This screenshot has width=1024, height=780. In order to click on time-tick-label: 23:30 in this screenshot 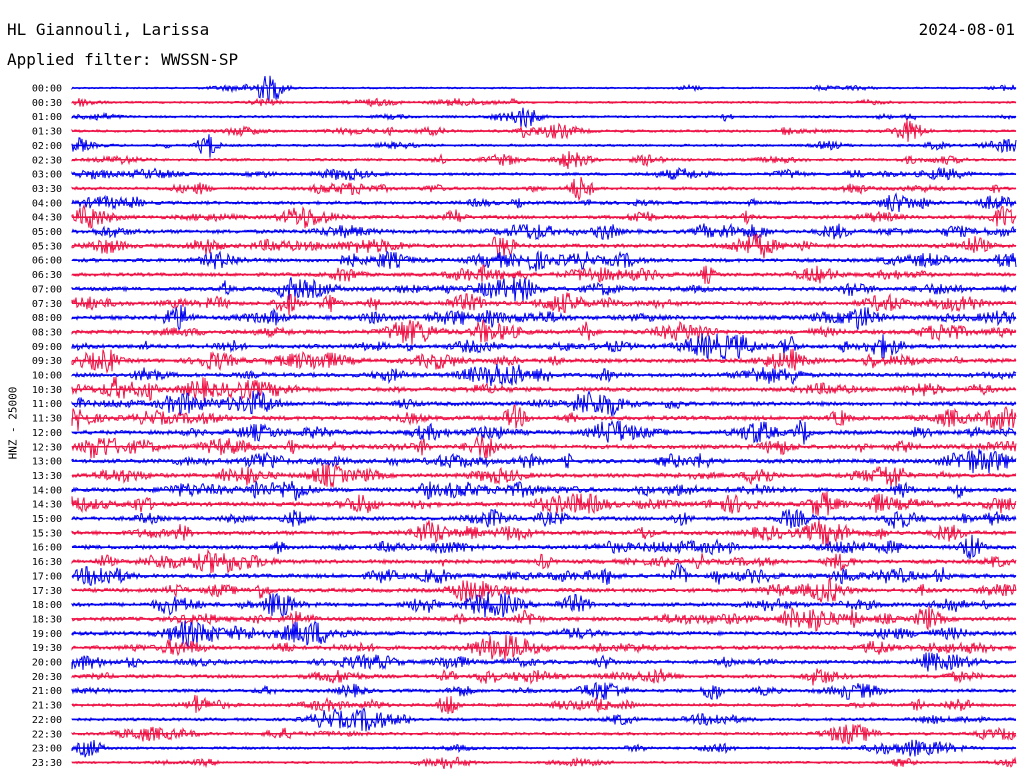, I will do `click(47, 763)`.